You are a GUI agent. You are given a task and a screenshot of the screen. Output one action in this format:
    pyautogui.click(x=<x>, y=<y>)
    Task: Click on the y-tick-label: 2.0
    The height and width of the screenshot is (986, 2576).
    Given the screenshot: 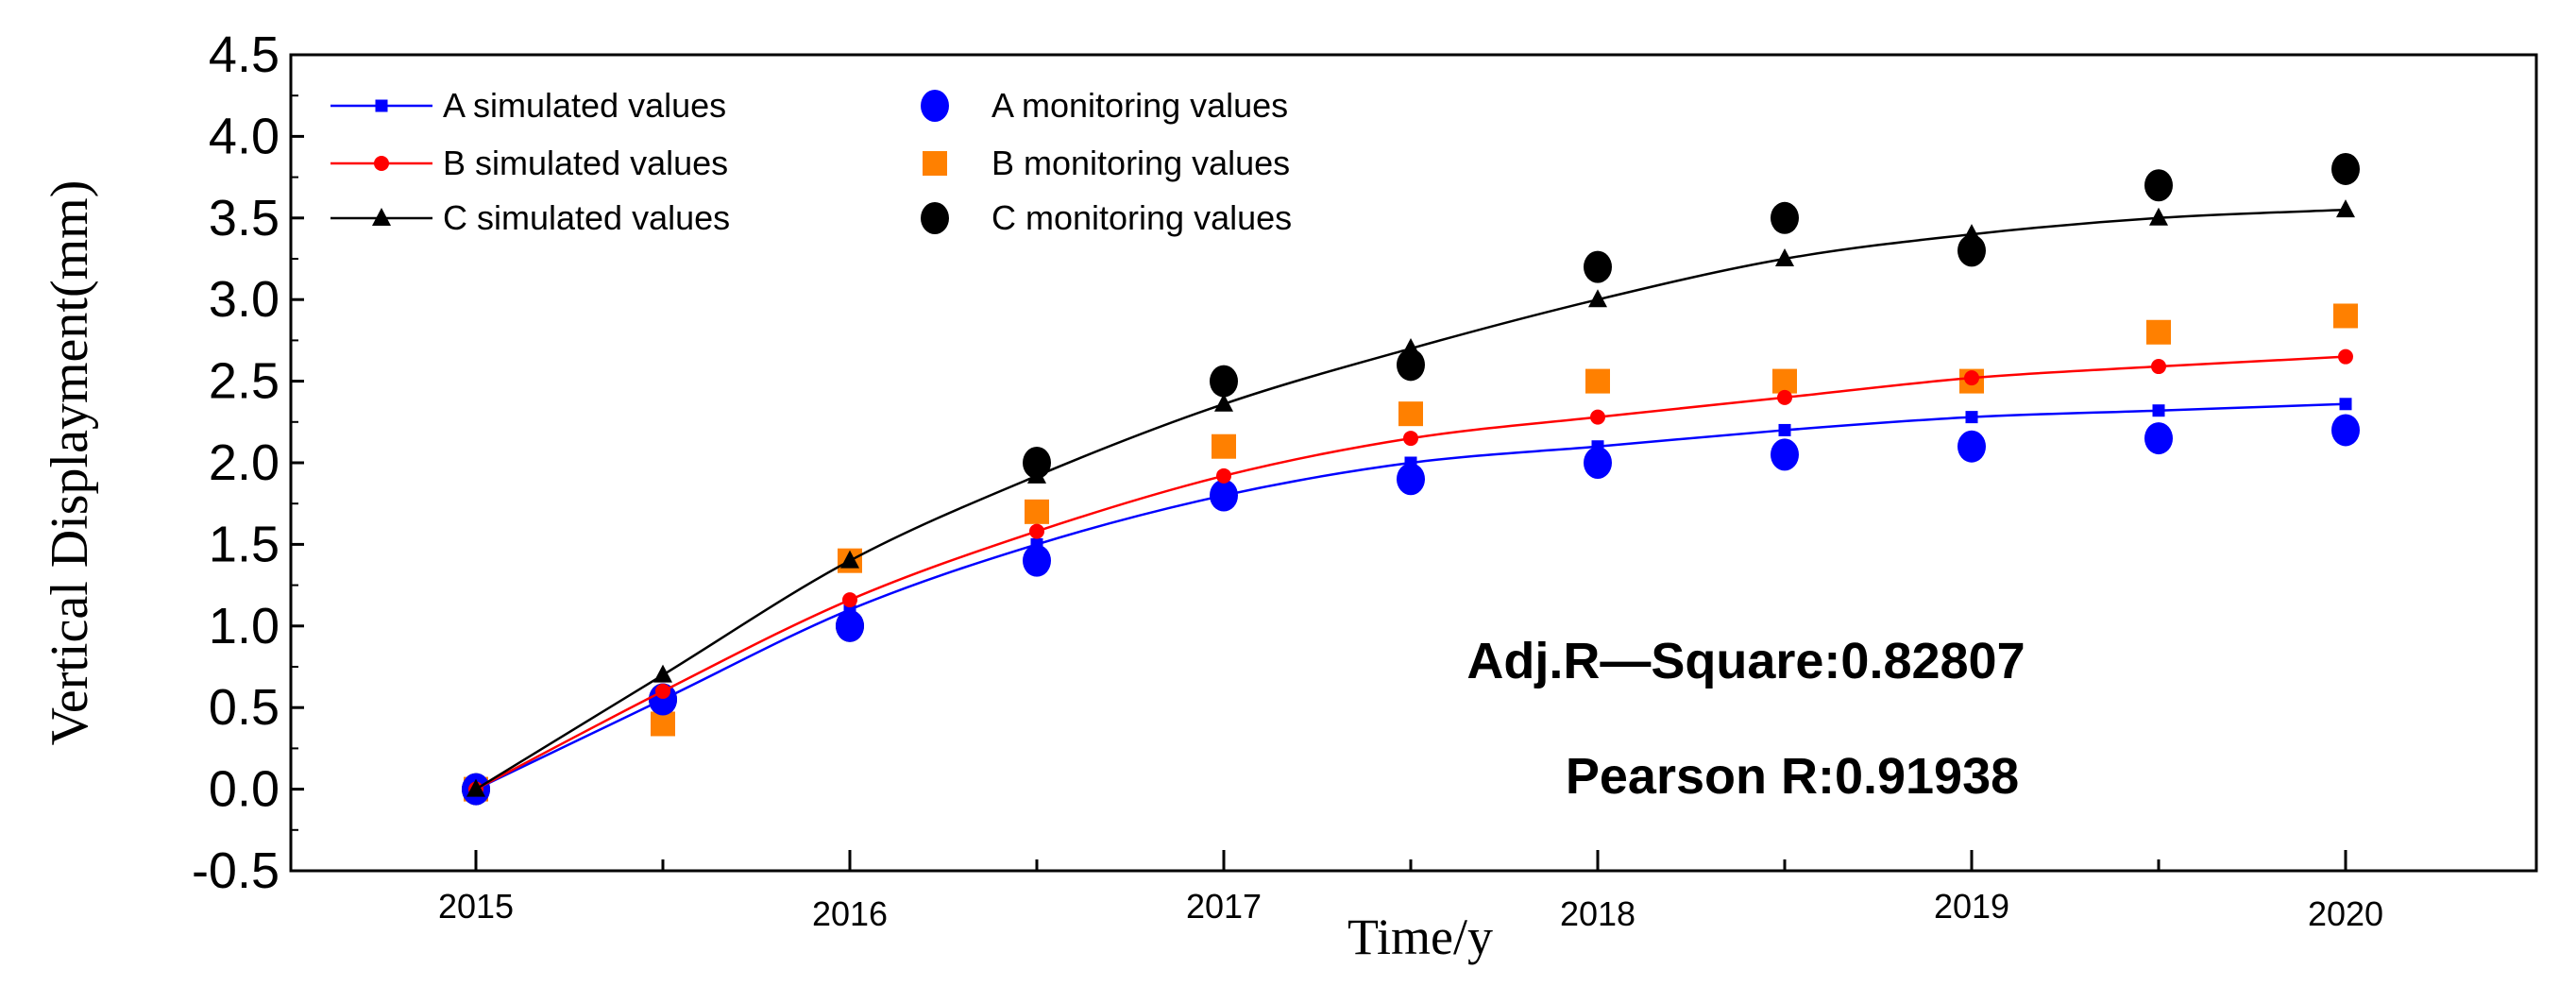 What is the action you would take?
    pyautogui.click(x=244, y=462)
    